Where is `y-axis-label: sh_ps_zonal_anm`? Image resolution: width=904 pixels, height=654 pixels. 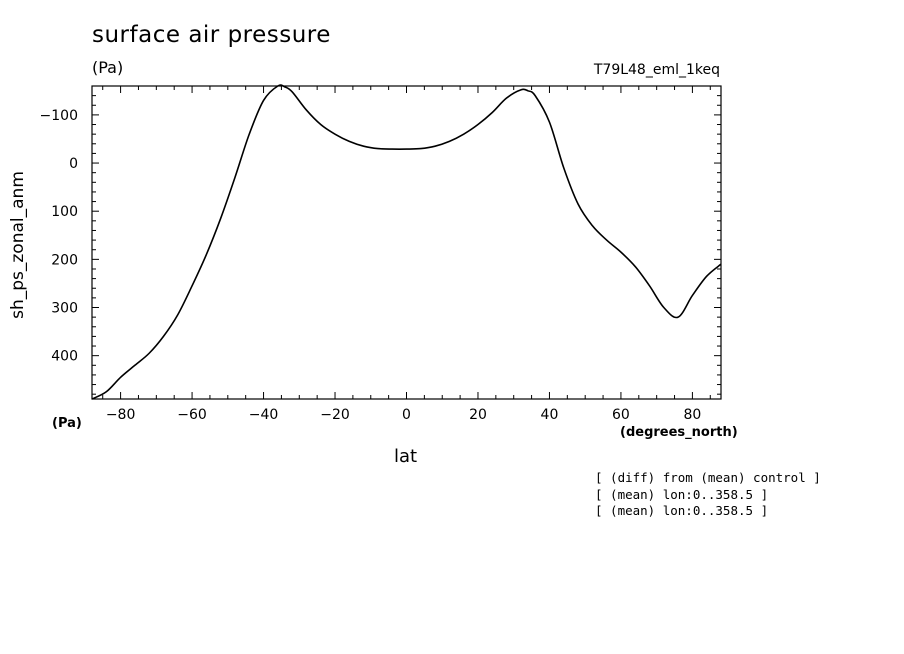 y-axis-label: sh_ps_zonal_anm is located at coordinates (18, 245).